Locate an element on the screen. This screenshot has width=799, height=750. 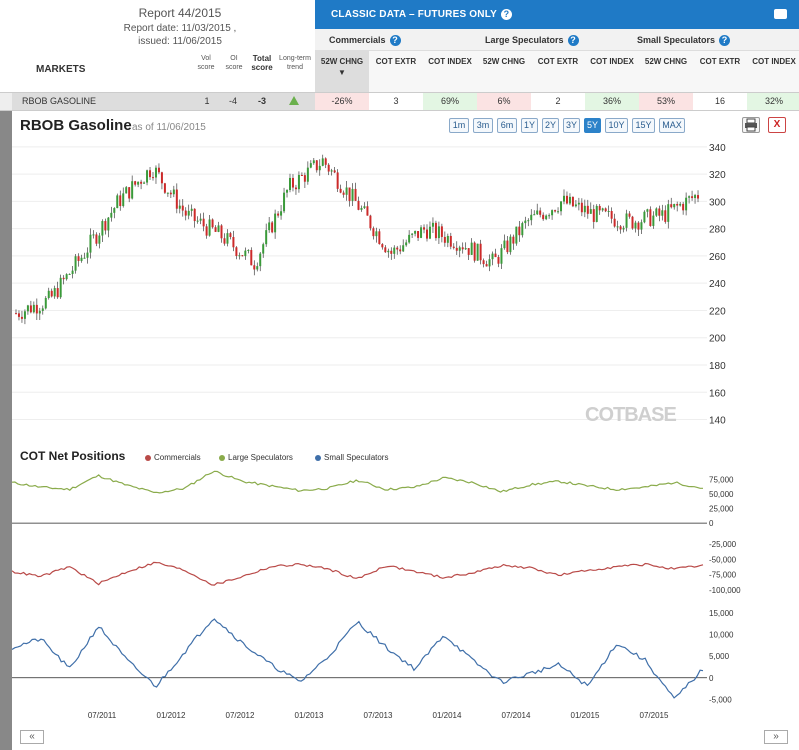
legend-small-speculators: Small Speculators is located at coordinates (351, 457).